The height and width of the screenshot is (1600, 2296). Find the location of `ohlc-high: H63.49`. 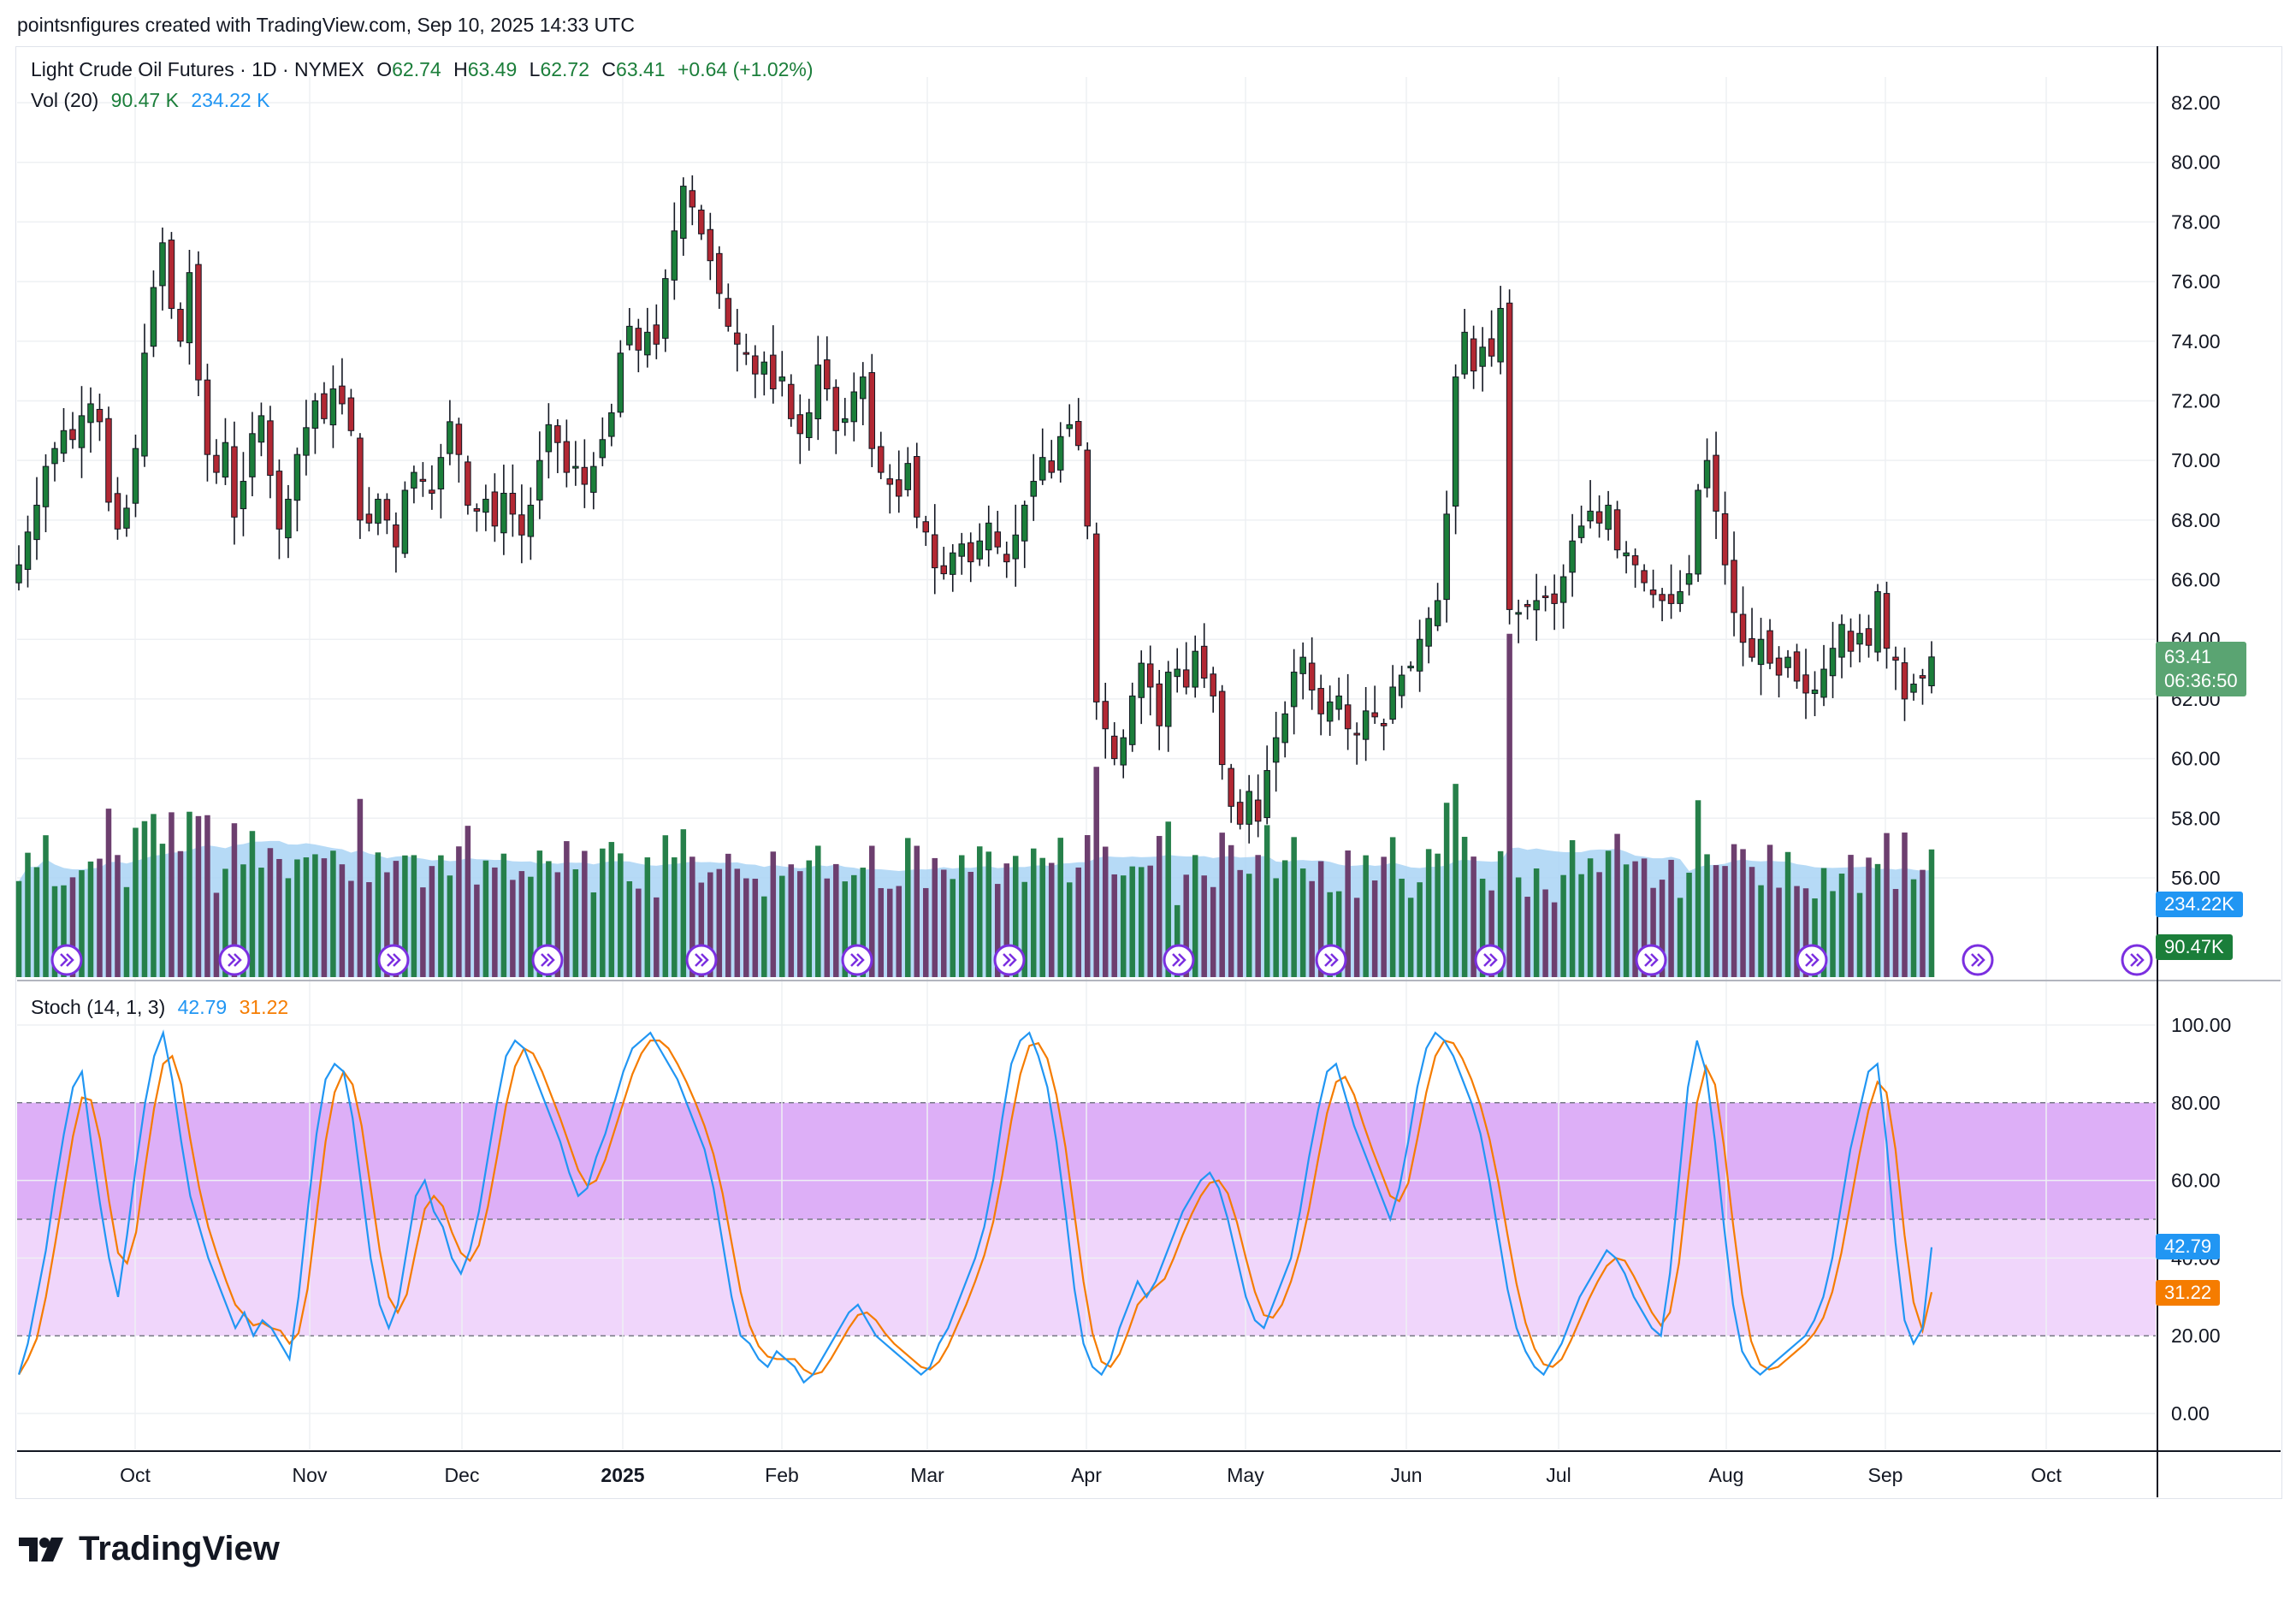

ohlc-high: H63.49 is located at coordinates (485, 69).